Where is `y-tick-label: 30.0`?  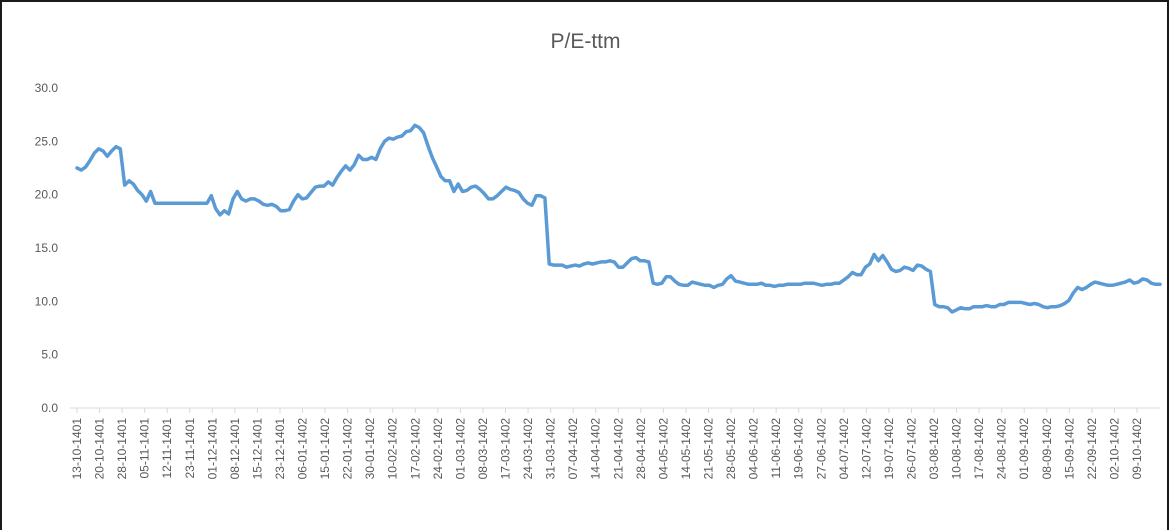 y-tick-label: 30.0 is located at coordinates (47, 88).